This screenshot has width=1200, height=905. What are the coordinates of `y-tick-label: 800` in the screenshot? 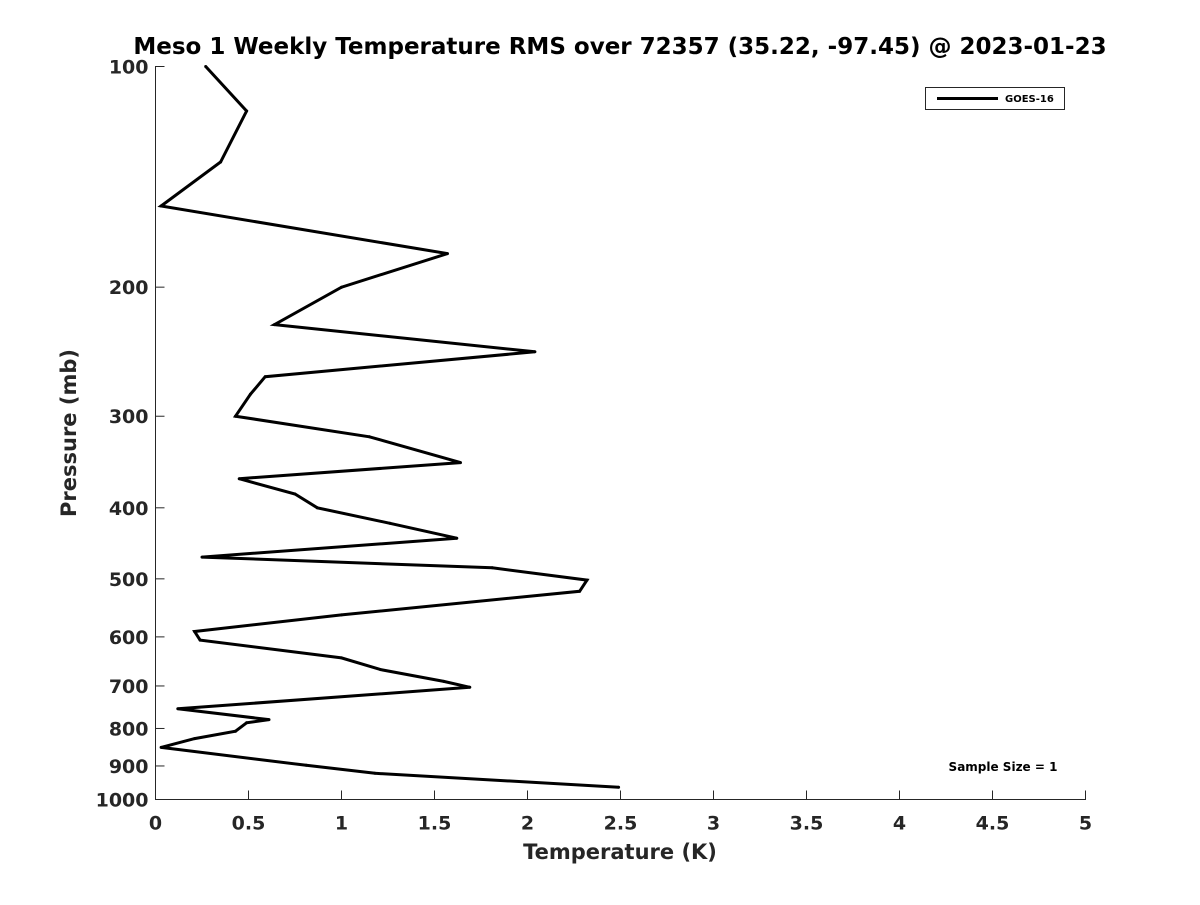 It's located at (129, 729).